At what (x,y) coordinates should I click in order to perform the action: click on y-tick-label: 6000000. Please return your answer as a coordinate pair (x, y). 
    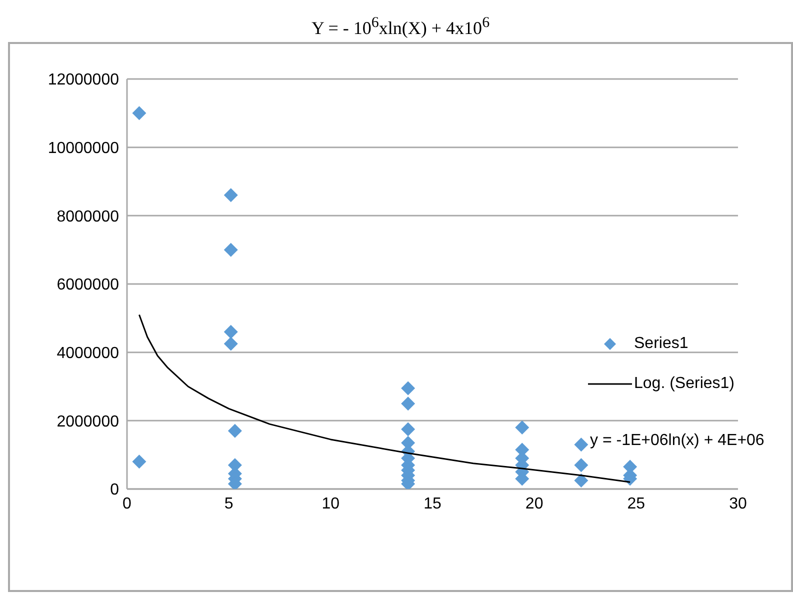
    Looking at the image, I should click on (88, 285).